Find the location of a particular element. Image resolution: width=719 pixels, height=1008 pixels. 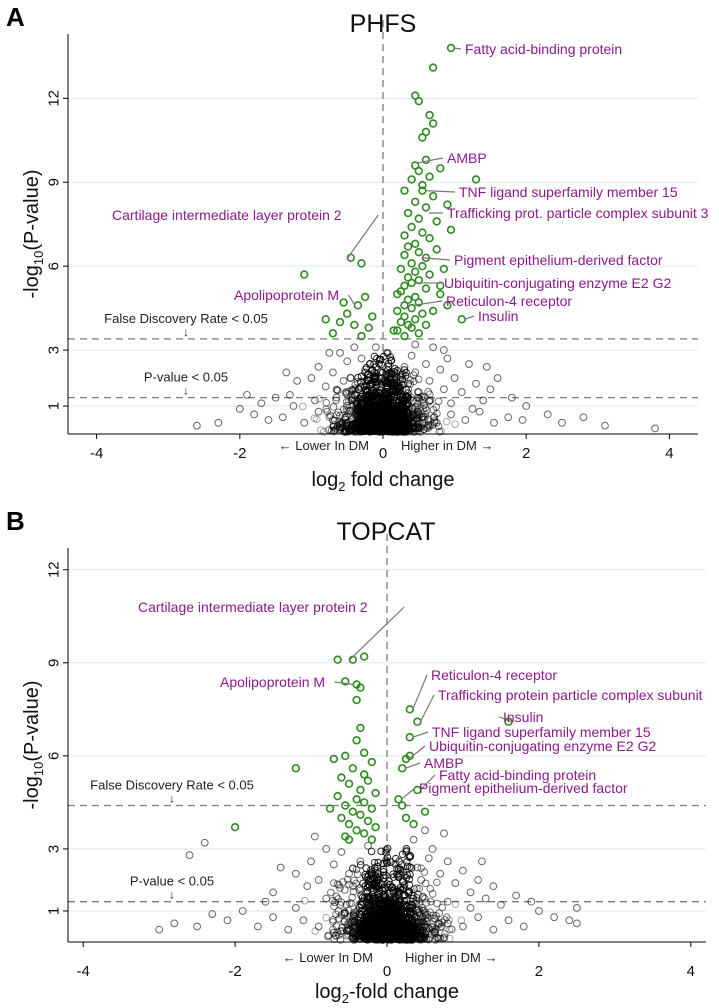

chart-title: TOPCAT is located at coordinates (385, 532).